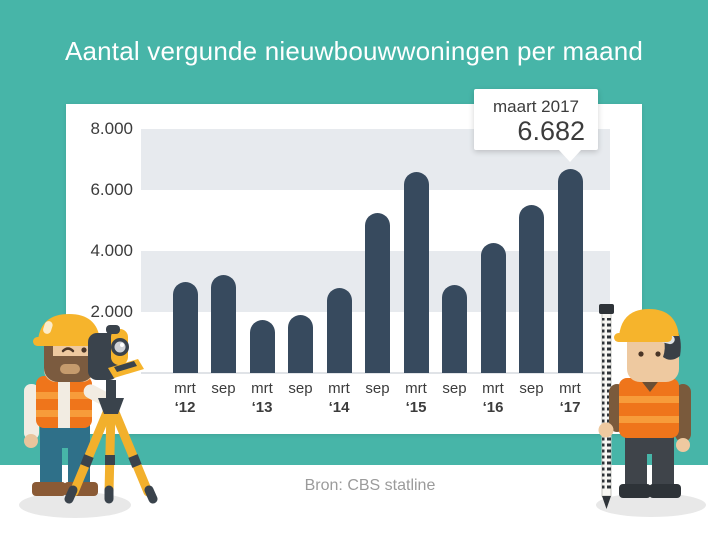 The width and height of the screenshot is (708, 546). I want to click on worker-leveling-rod-illustration, so click(651, 410).